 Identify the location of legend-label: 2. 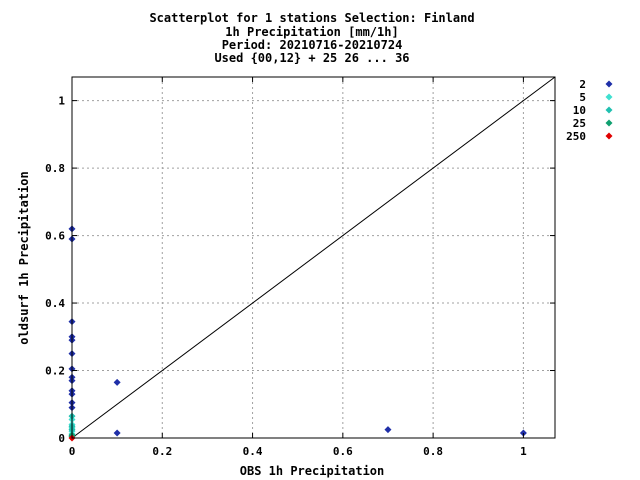
(582, 84).